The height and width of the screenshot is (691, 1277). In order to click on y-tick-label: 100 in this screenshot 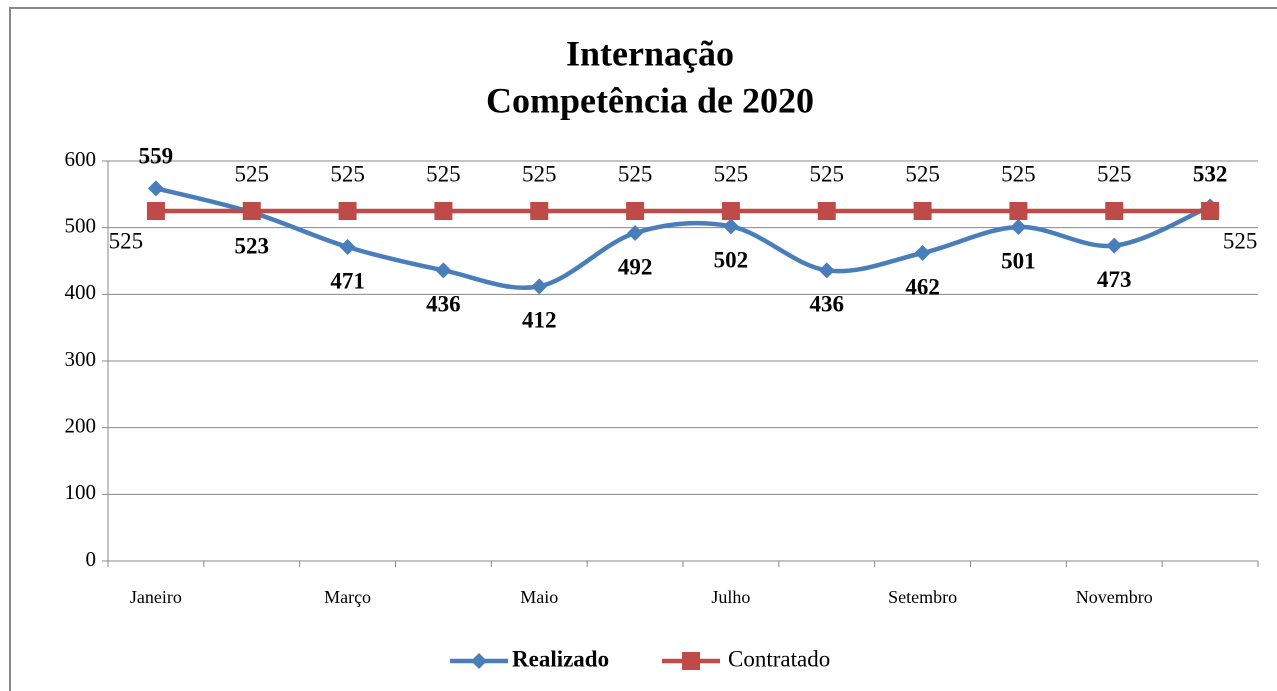, I will do `click(81, 492)`.